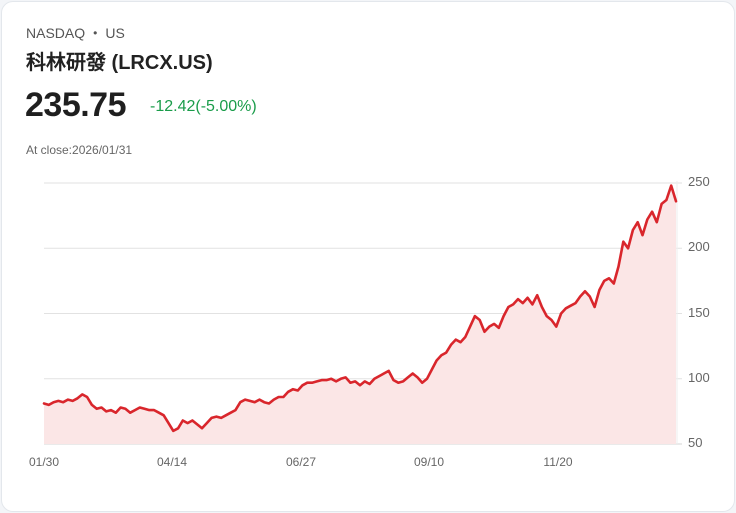  What do you see at coordinates (699, 247) in the screenshot?
I see `y-tick-label: 200` at bounding box center [699, 247].